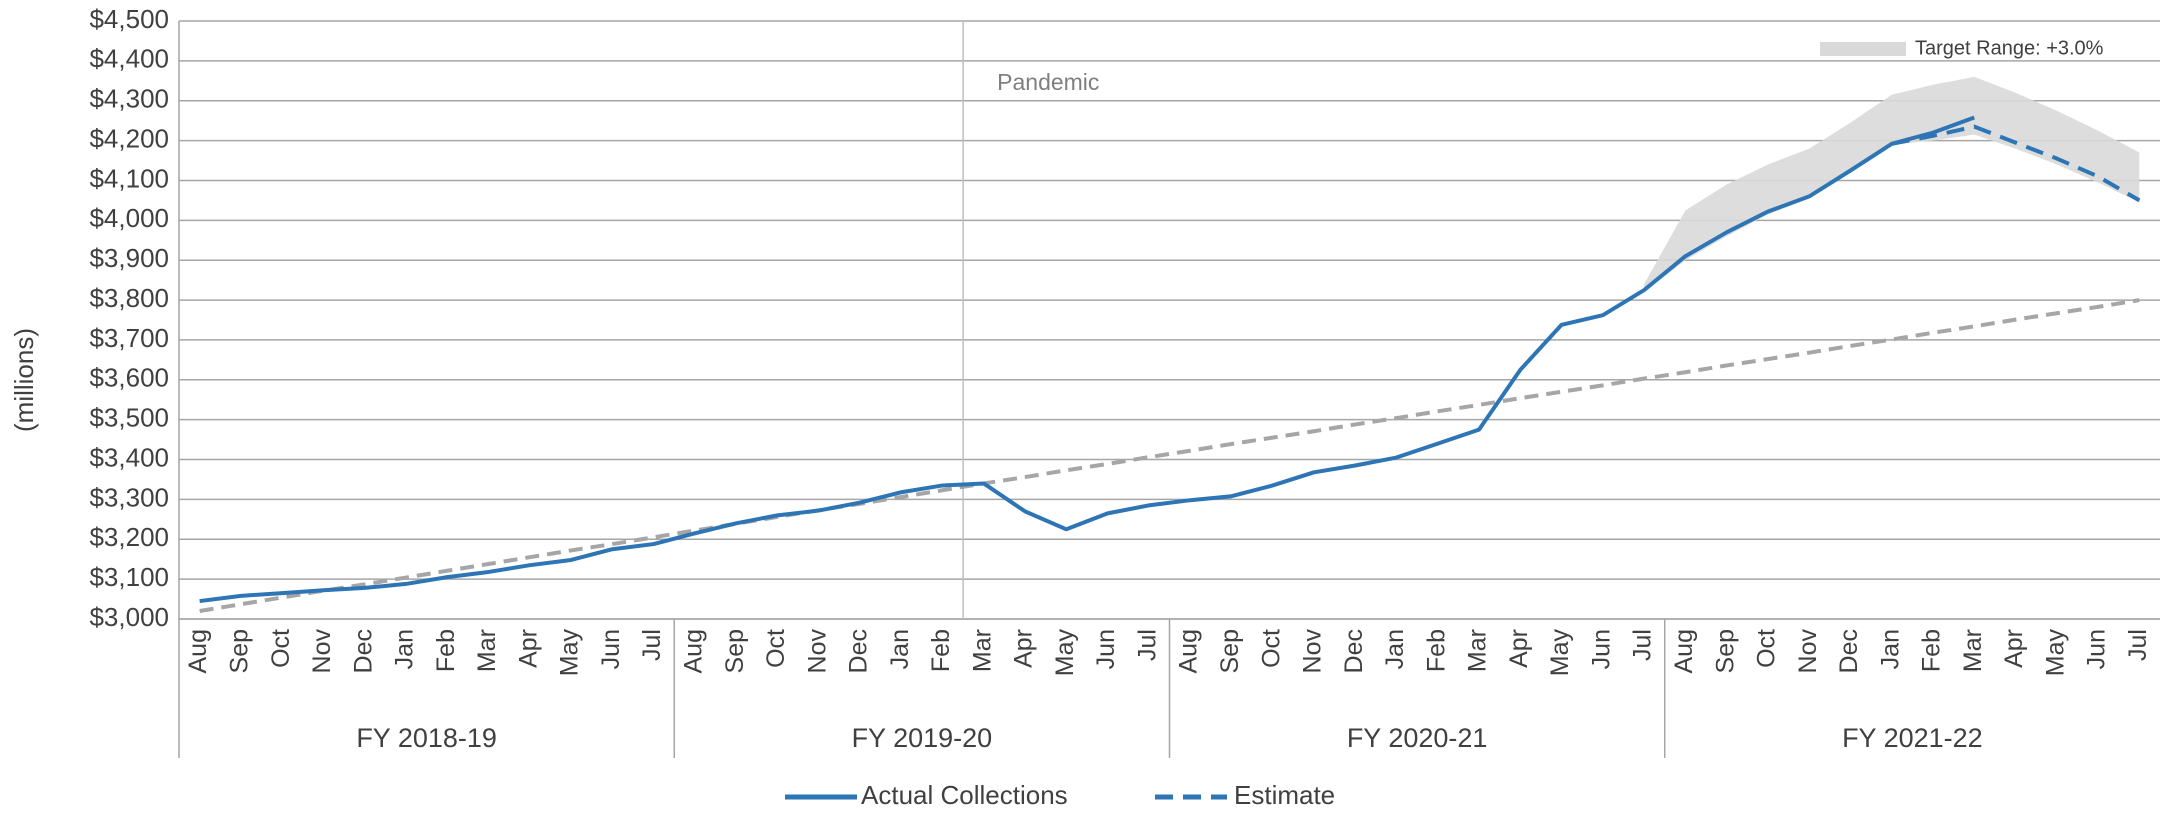  Describe the element at coordinates (129, 178) in the screenshot. I see `y-tick-label: $4,100` at that location.